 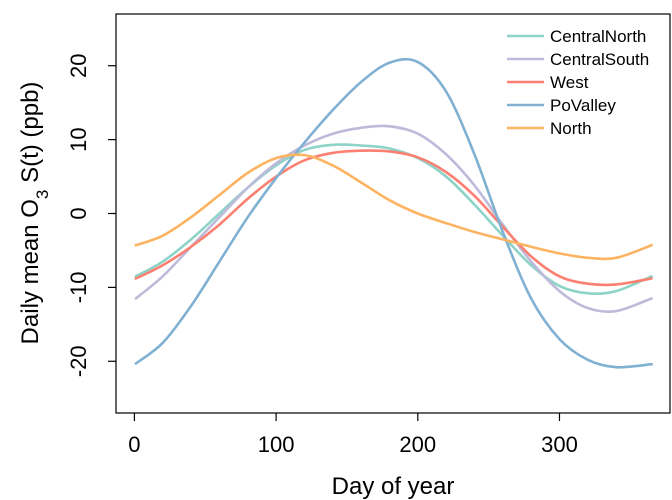 I want to click on y-tick-label: -20, so click(x=78, y=361).